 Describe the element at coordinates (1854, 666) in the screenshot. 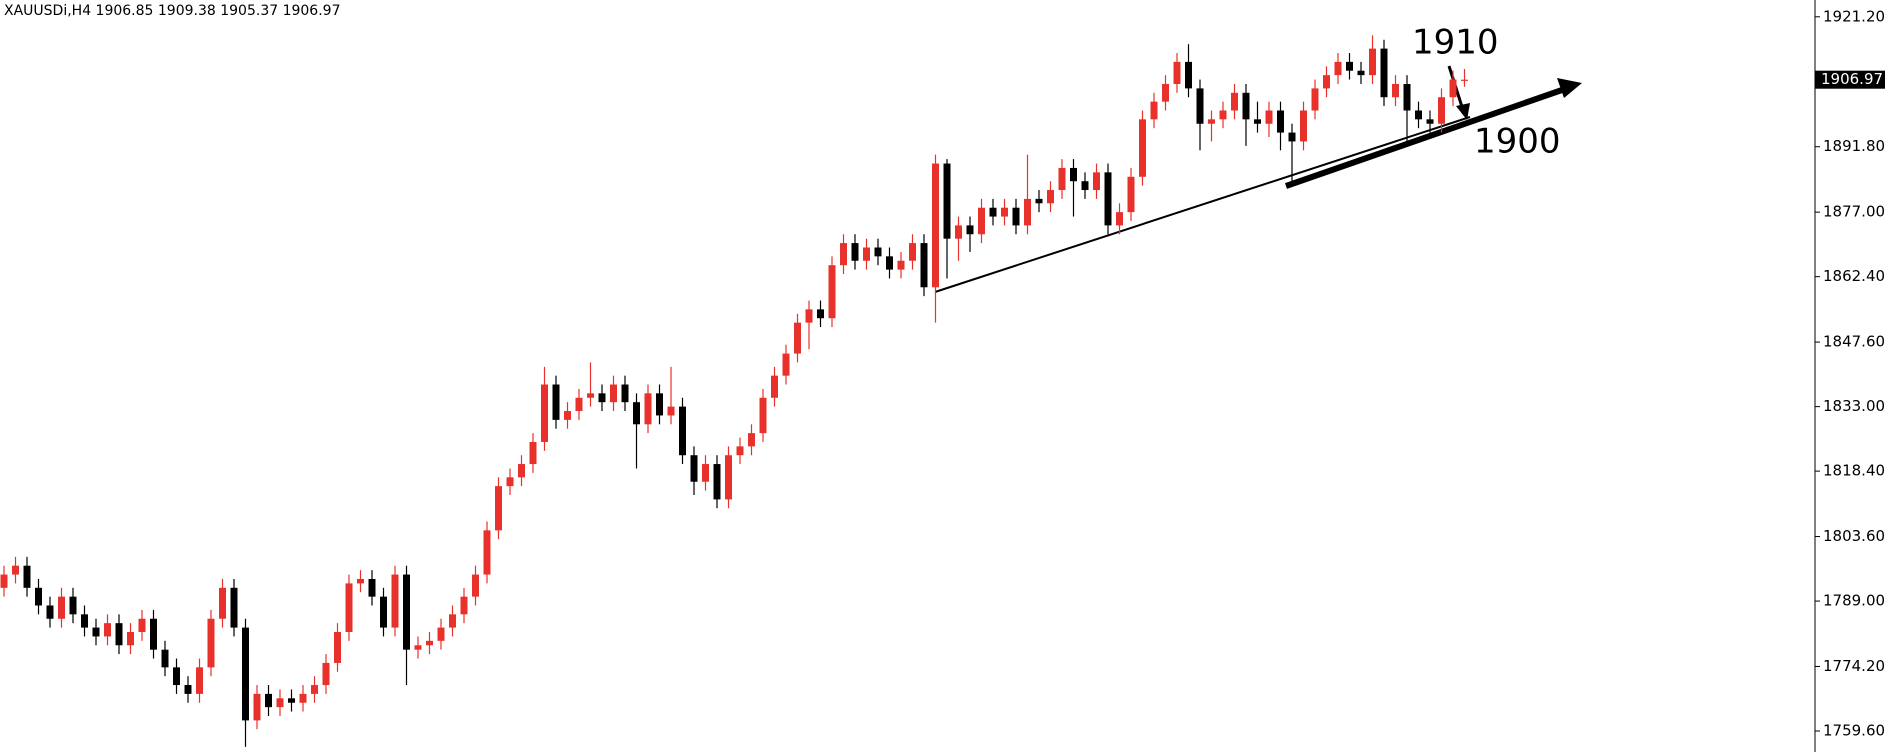

I see `y-tick-label: 1774.20` at that location.